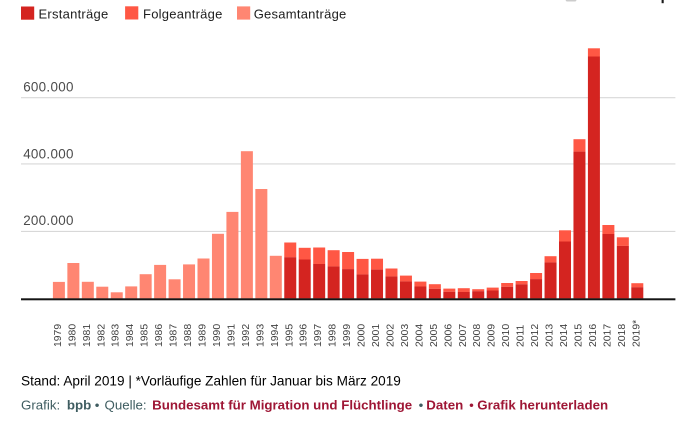  What do you see at coordinates (550, 335) in the screenshot?
I see `svg-text: 2013` at bounding box center [550, 335].